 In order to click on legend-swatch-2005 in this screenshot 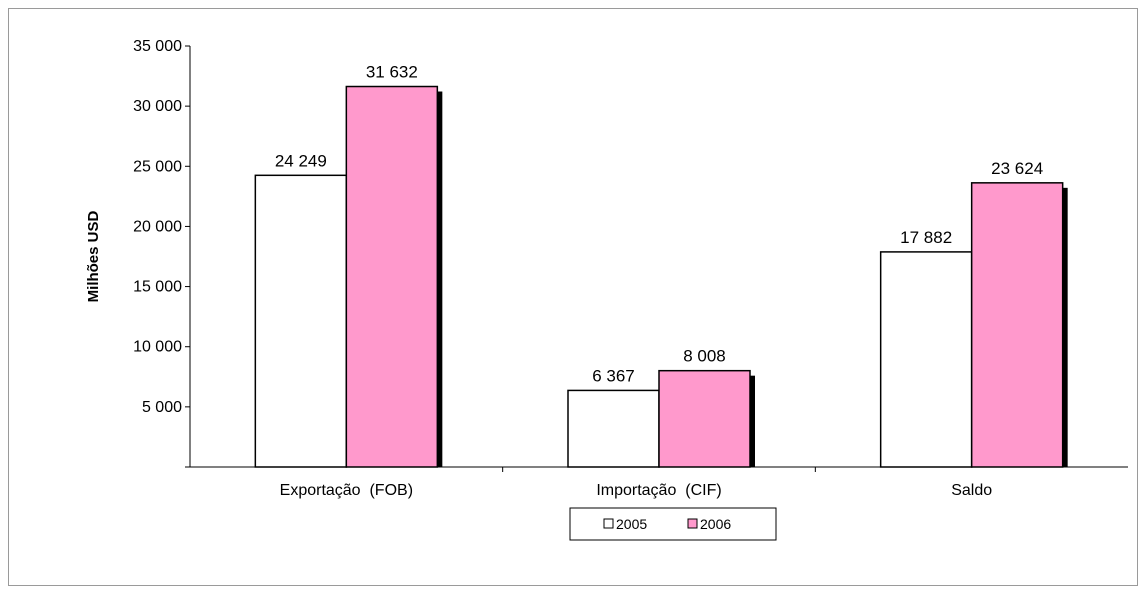, I will do `click(608, 523)`.